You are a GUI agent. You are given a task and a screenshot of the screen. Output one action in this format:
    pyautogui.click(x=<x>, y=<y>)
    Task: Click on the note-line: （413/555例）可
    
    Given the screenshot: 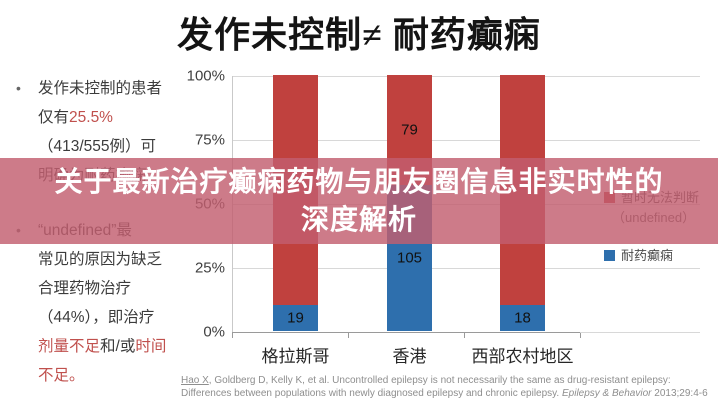 What is the action you would take?
    pyautogui.click(x=97, y=146)
    